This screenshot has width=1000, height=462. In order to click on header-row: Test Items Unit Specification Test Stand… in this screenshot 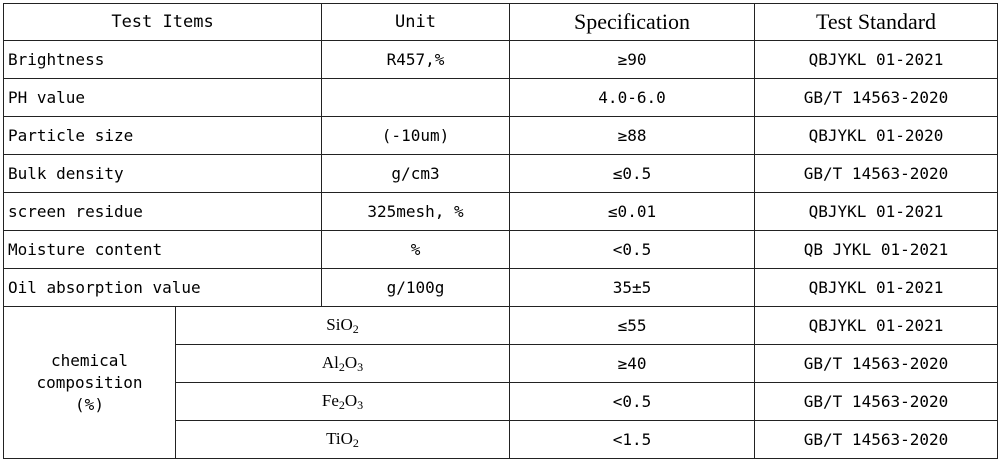, I will do `click(500, 22)`.